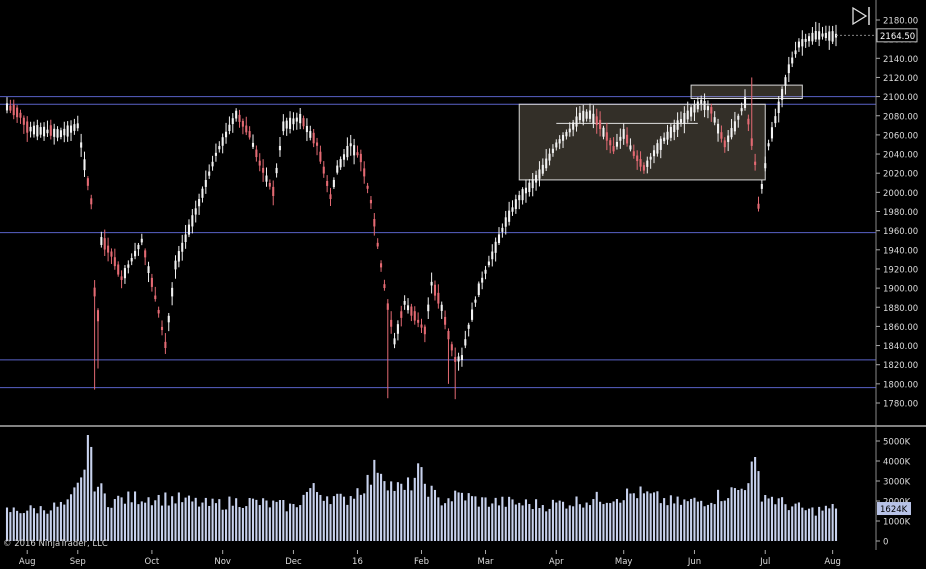 This screenshot has width=926, height=569. Describe the element at coordinates (430, 558) in the screenshot. I see `time-axis: Aug Sep Oct Nov Dec 16 Feb Mar Apr May Jun Jul Aug` at that location.